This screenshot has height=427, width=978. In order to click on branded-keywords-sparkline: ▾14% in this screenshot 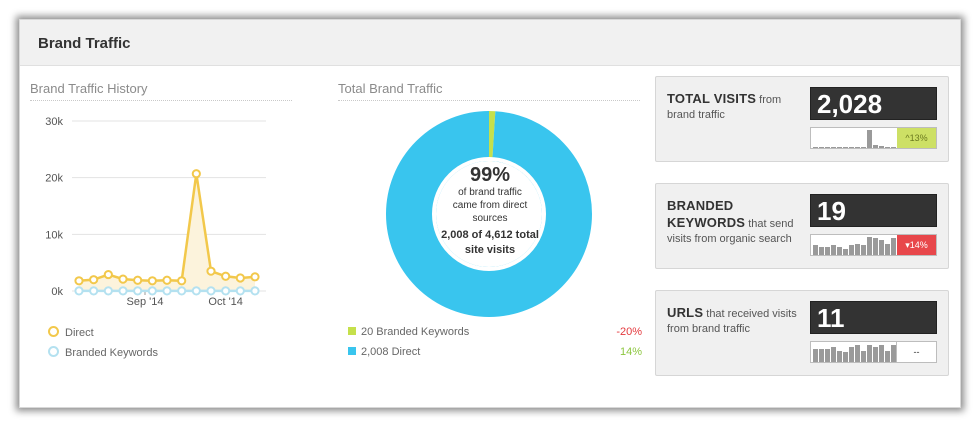, I will do `click(873, 245)`.